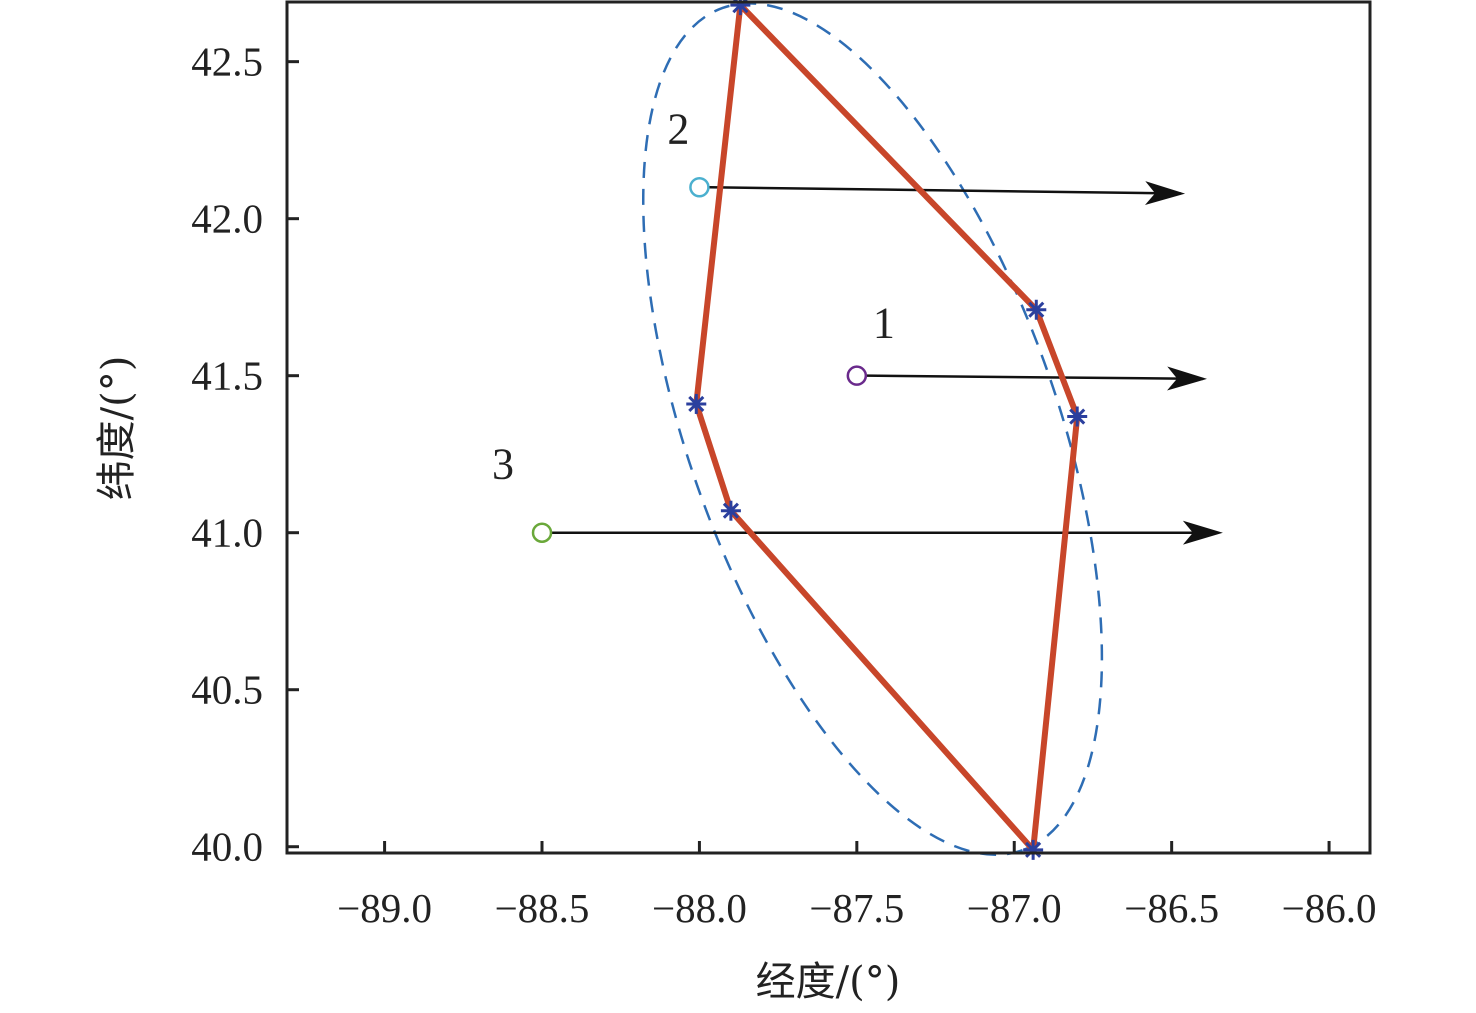  Describe the element at coordinates (828, 982) in the screenshot. I see `x-axis-label: 经度/(°)` at that location.